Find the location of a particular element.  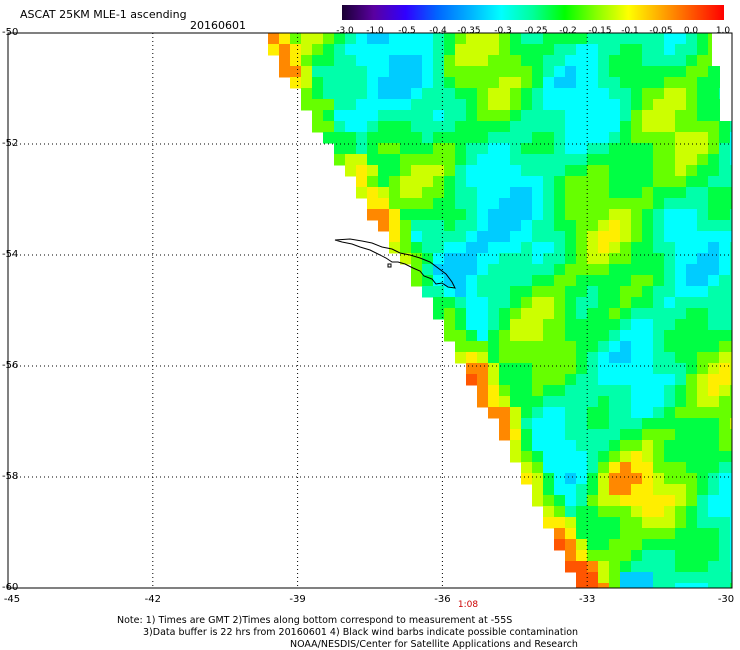

latitude-tick-label: -52 is located at coordinates (10, 143).